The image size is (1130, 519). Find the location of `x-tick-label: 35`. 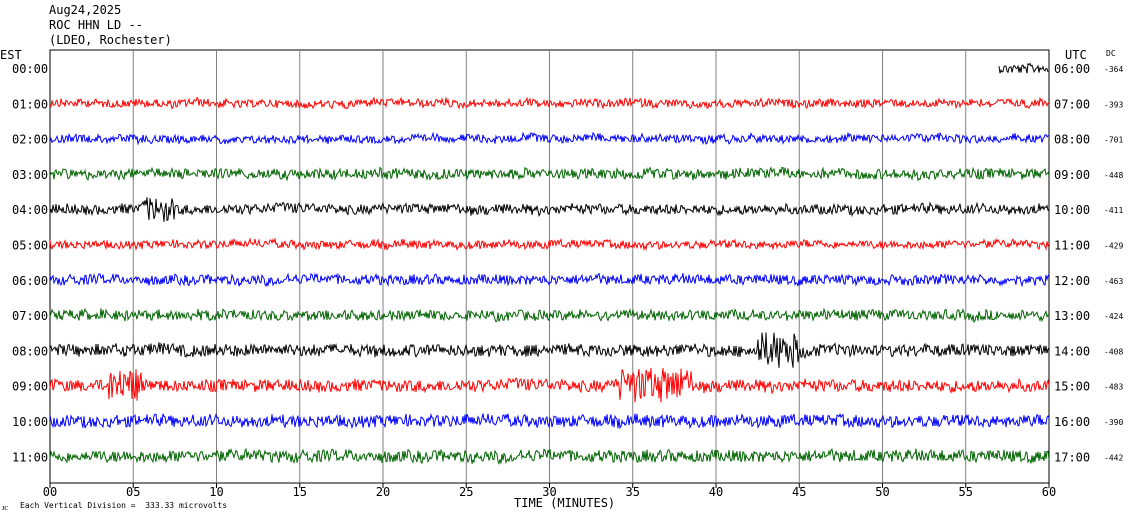

x-tick-label: 35 is located at coordinates (633, 492).